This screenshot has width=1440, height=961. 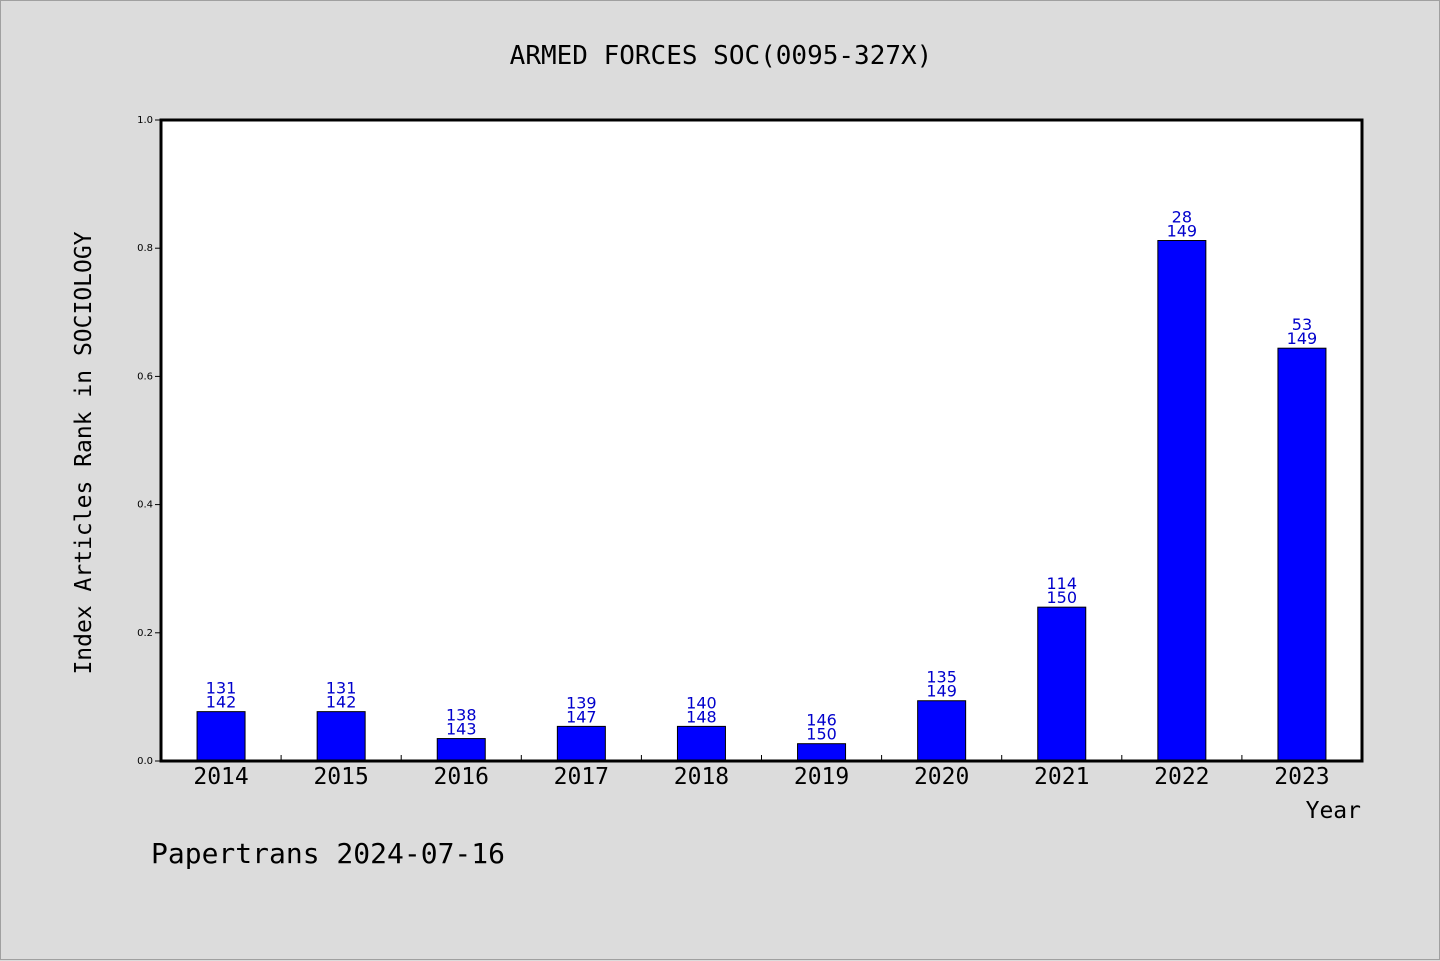 I want to click on y-tick-label: 0.6, so click(x=145, y=376).